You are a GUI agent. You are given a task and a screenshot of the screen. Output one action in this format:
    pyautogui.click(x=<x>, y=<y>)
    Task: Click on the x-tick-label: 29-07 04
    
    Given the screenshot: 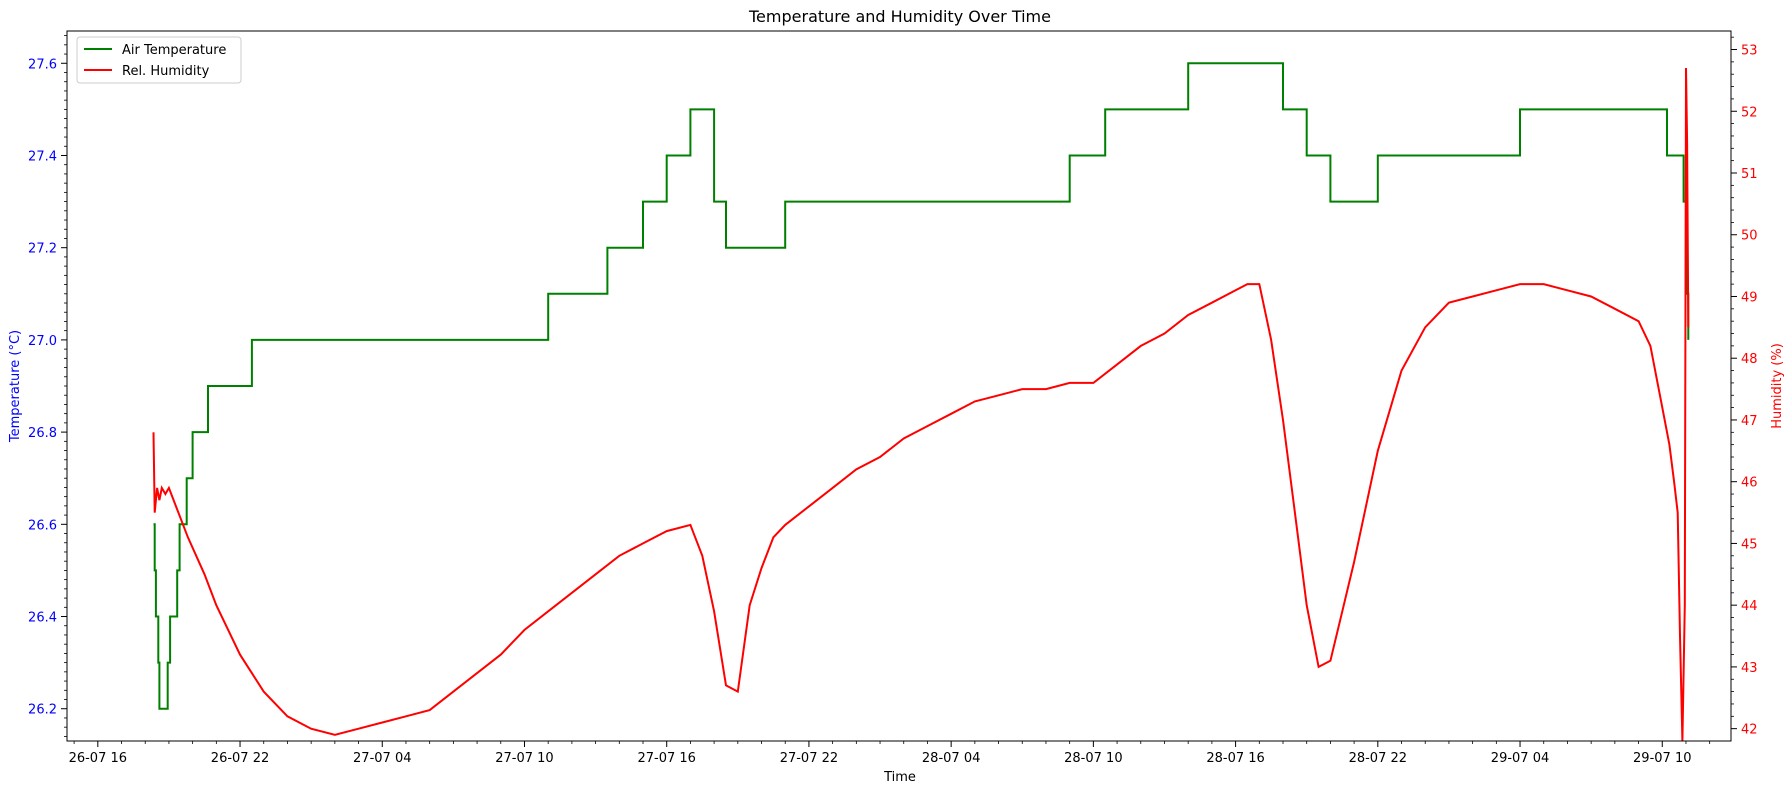 What is the action you would take?
    pyautogui.click(x=1520, y=758)
    